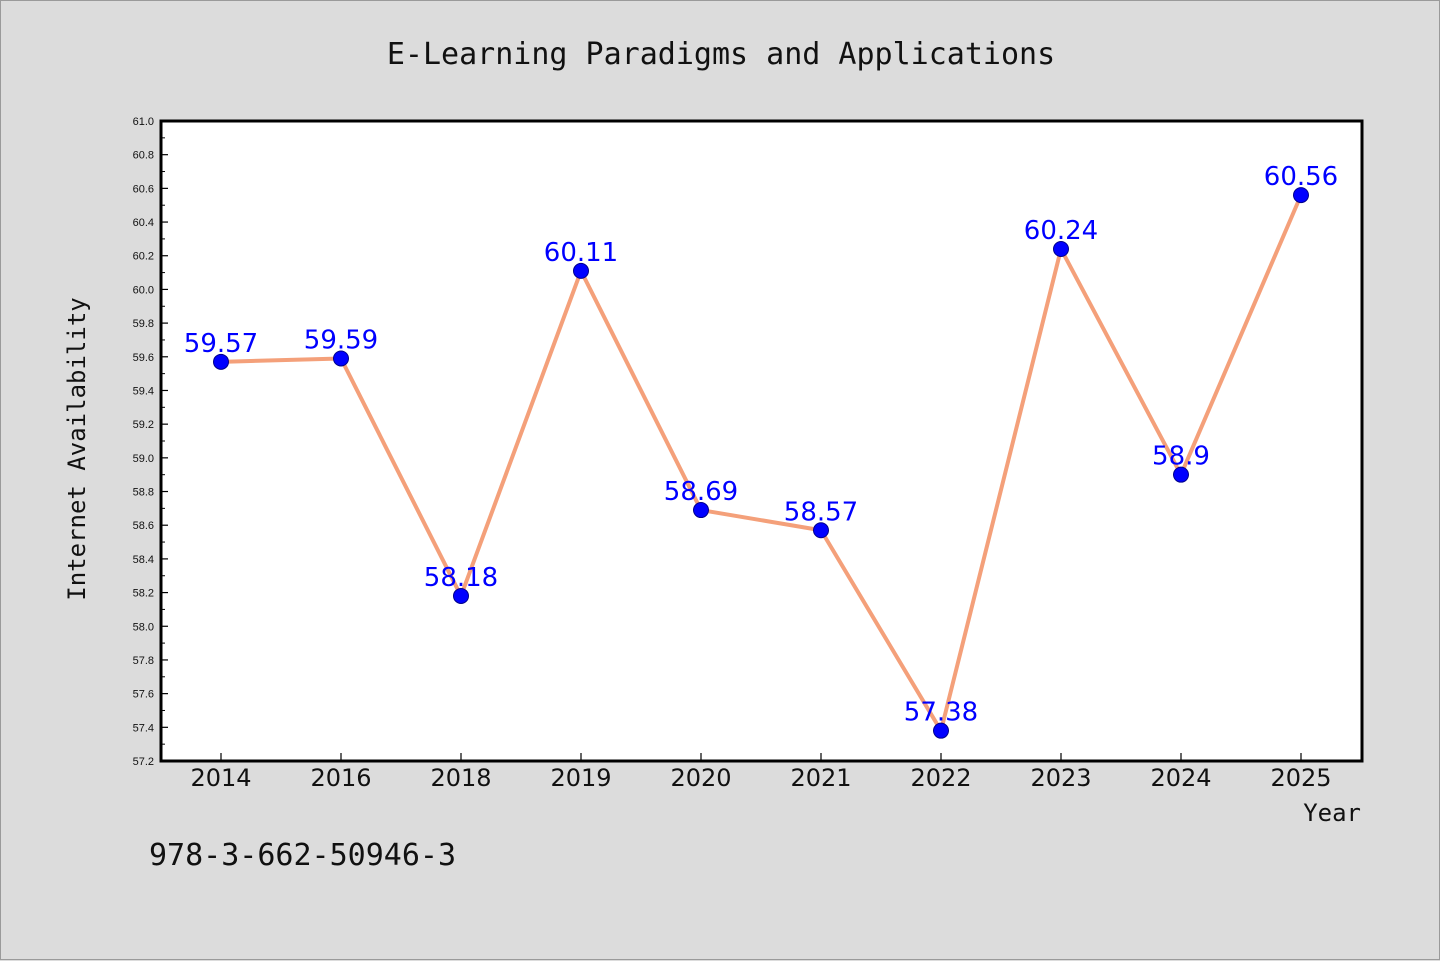 This screenshot has width=1440, height=961. Describe the element at coordinates (143, 560) in the screenshot. I see `y-tick-label: 58.4` at that location.